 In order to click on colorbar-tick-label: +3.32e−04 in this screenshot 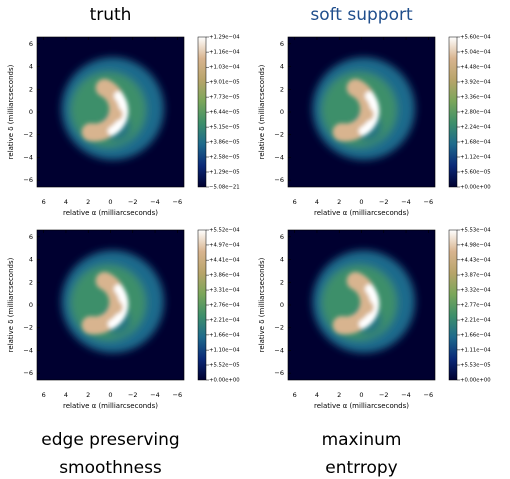, I will do `click(475, 290)`.